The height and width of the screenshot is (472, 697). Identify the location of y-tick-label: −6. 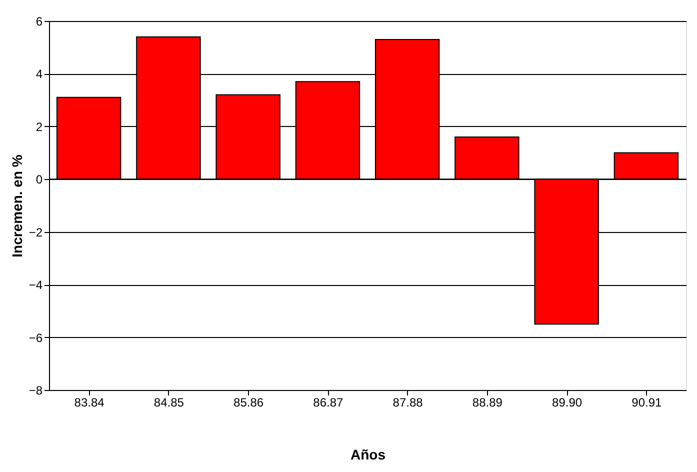
(35, 337).